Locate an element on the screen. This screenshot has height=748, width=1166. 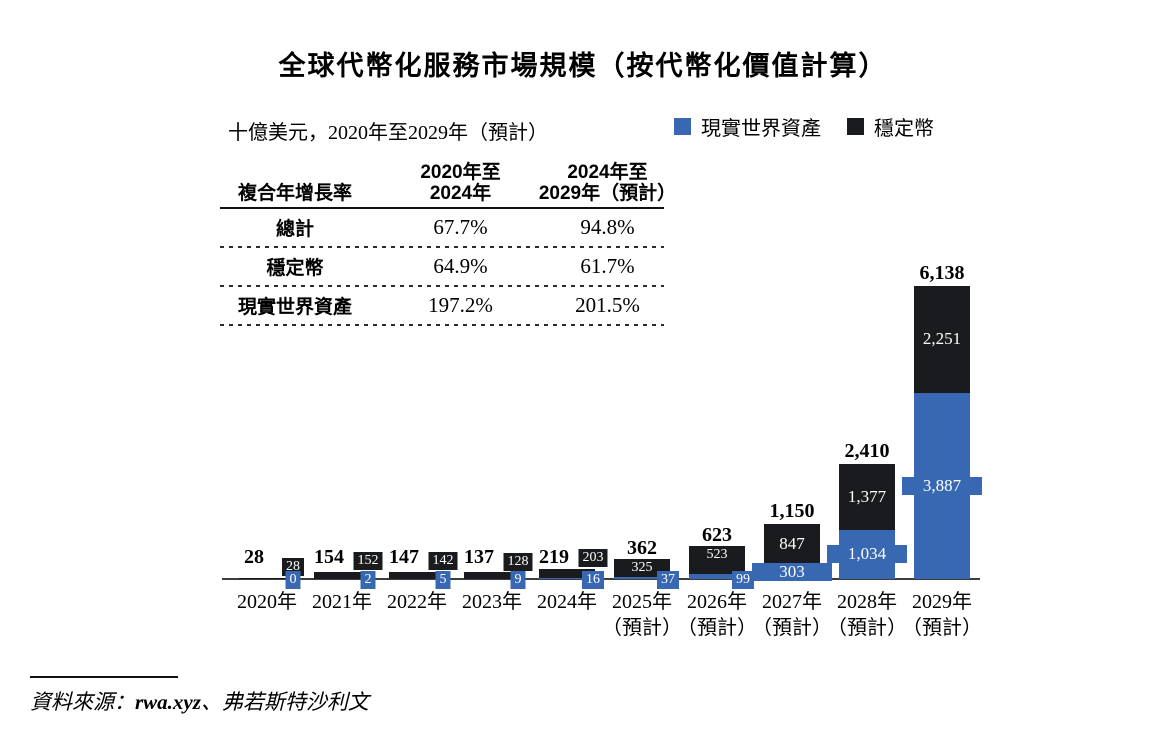
bar-value-chip-stablecoin: 142 is located at coordinates (443, 561).